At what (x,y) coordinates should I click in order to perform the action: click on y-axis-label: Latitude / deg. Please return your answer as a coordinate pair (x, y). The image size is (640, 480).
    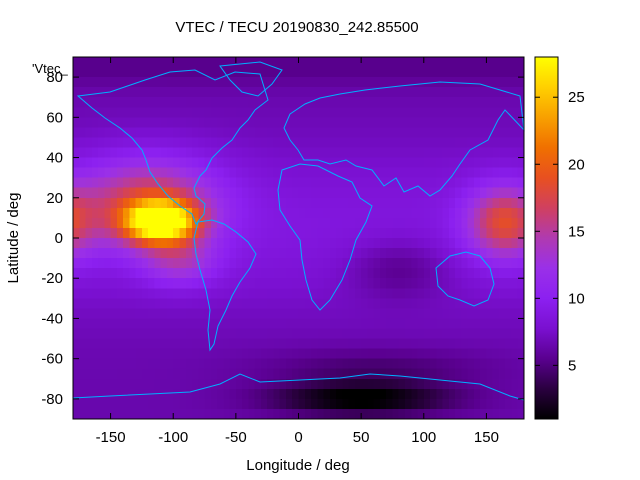
    Looking at the image, I should click on (13, 238).